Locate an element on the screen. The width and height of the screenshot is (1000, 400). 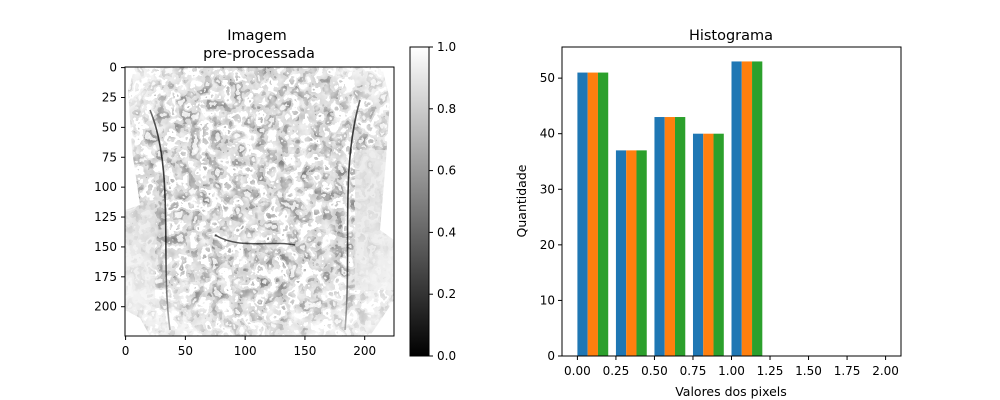
image-ytick-label: 125 is located at coordinates (105, 217).